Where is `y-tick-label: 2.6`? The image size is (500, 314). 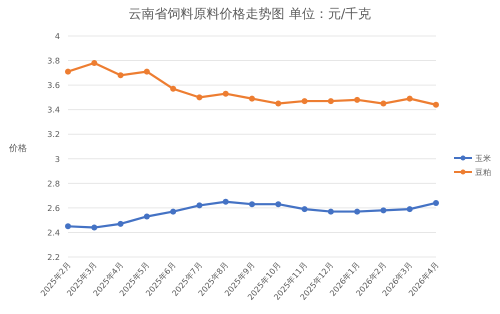
y-tick-label: 2.6 is located at coordinates (53, 208).